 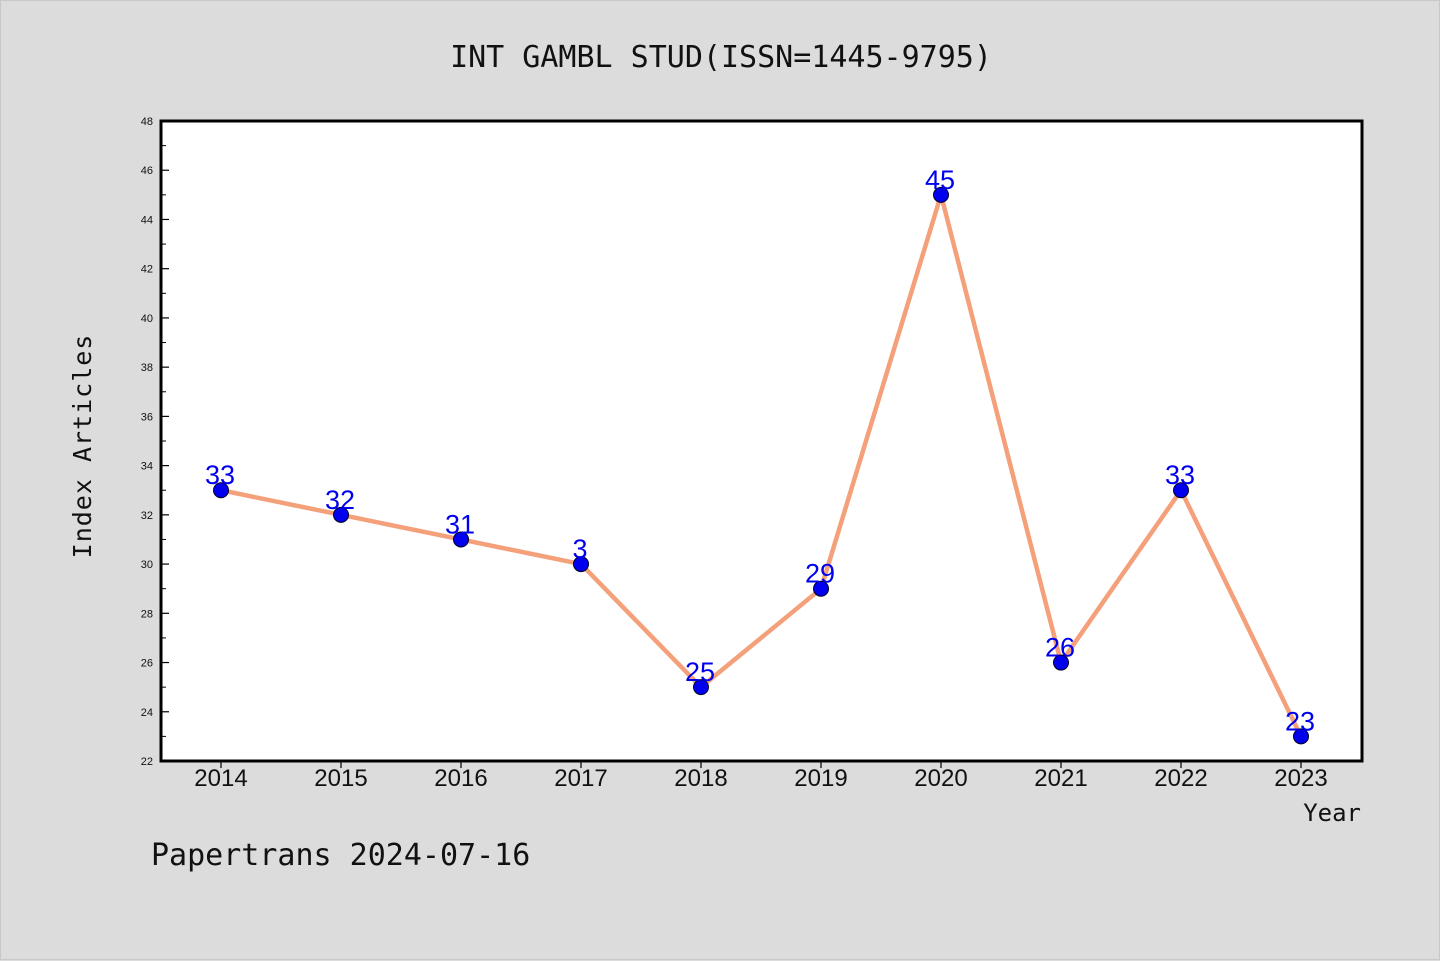 I want to click on data-label: 32, so click(x=340, y=500).